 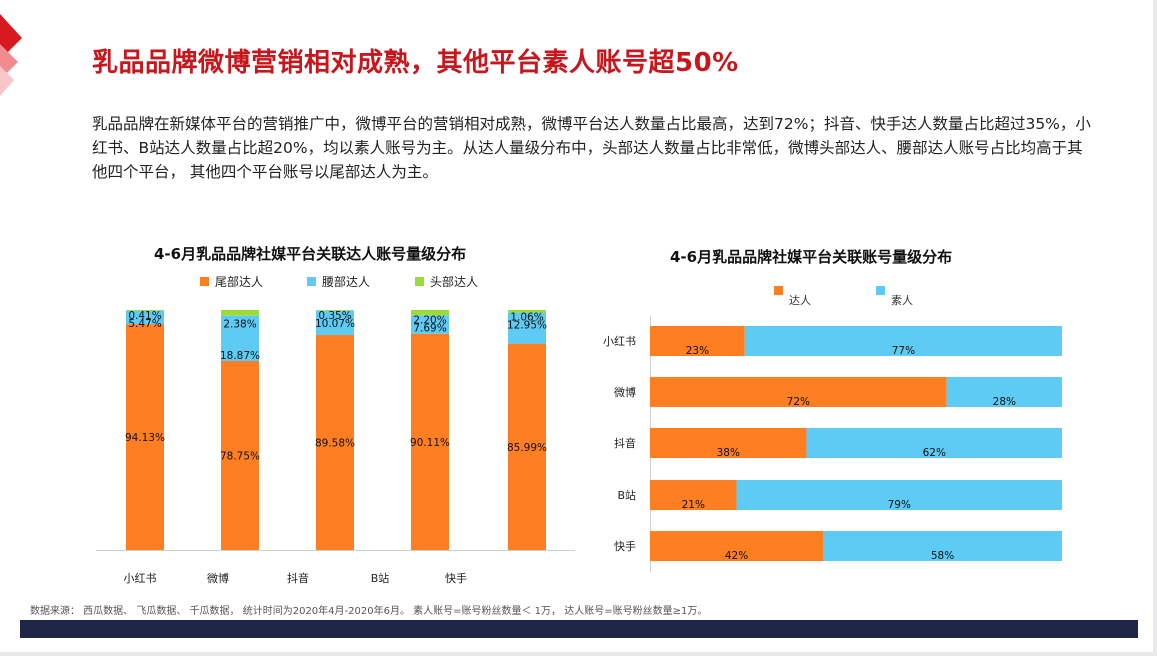 I want to click on chart2-legend-label-2: 素人, so click(x=902, y=300).